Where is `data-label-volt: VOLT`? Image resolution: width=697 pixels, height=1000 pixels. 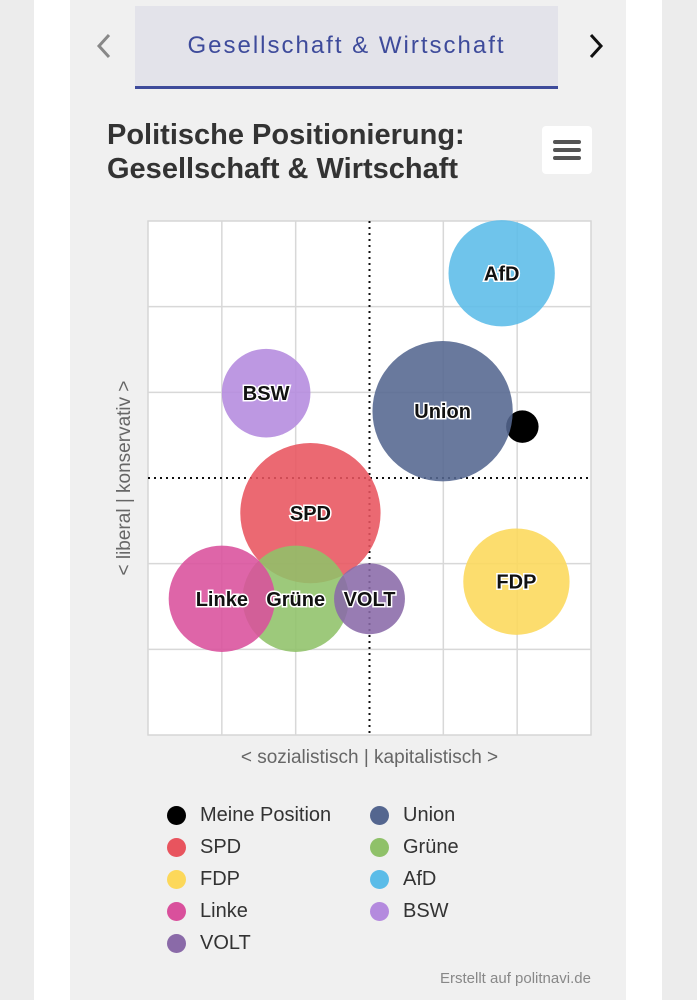
data-label-volt: VOLT is located at coordinates (370, 600).